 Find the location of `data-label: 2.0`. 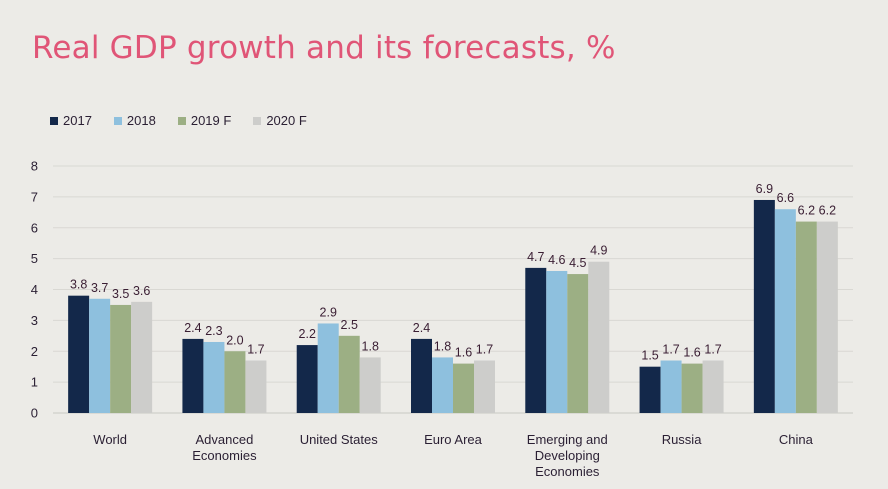

data-label: 2.0 is located at coordinates (234, 340).